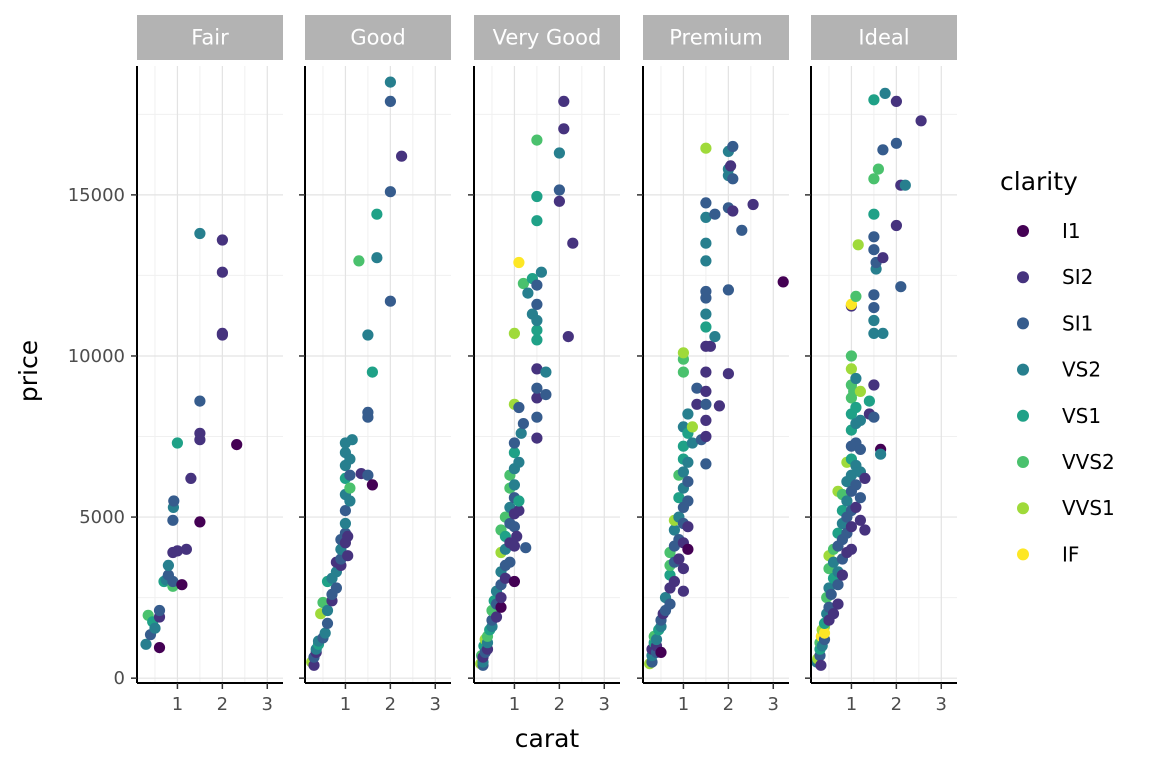  I want to click on legend-label: I1, so click(1071, 231).